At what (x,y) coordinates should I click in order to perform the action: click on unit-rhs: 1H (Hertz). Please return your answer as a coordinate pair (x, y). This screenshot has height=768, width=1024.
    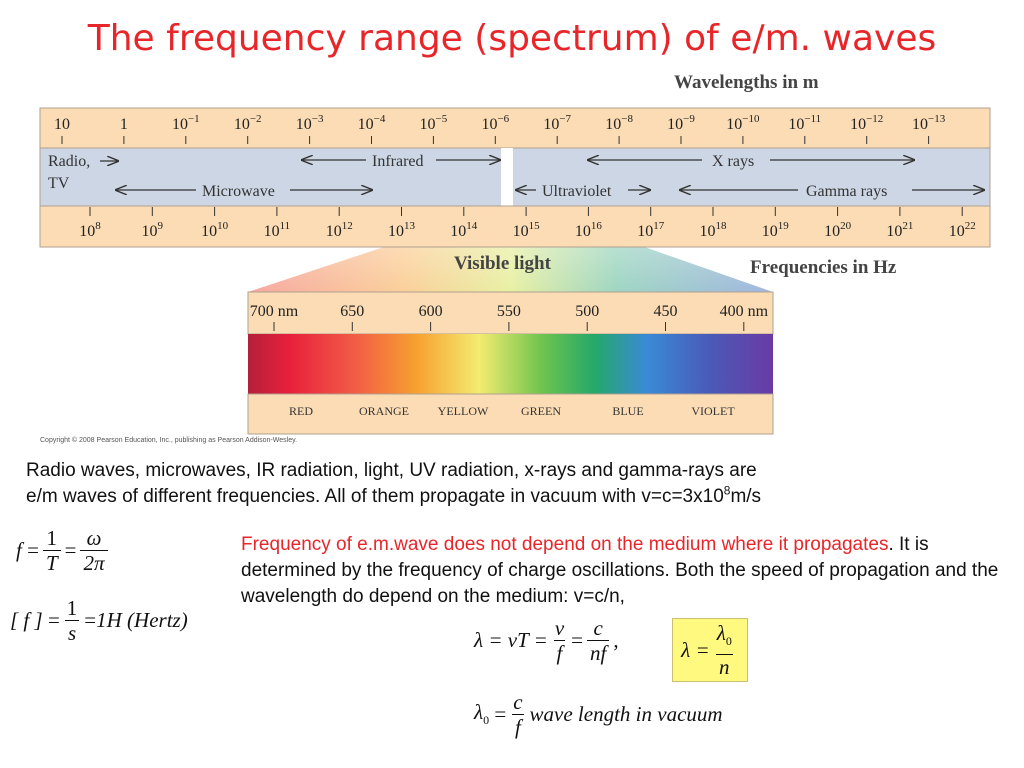
    Looking at the image, I should click on (142, 620).